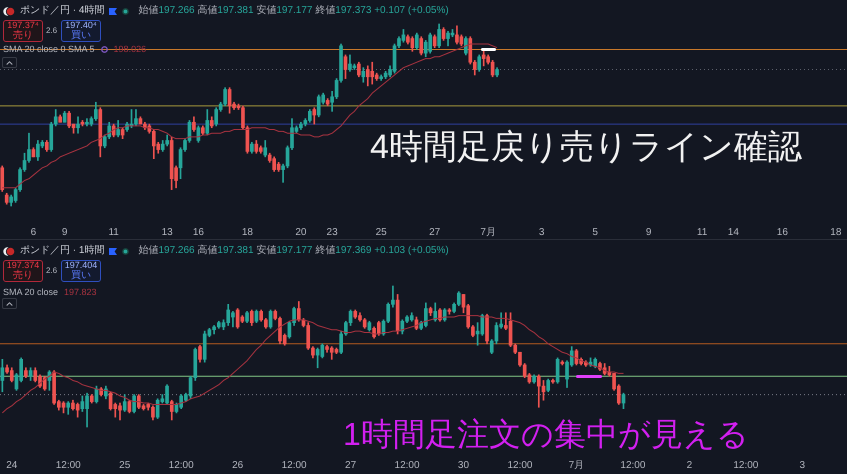  I want to click on text: 始値197.266 高値197.381 安値197.177 終値197.373 +0.107 (+0.05%), so click(293, 10).